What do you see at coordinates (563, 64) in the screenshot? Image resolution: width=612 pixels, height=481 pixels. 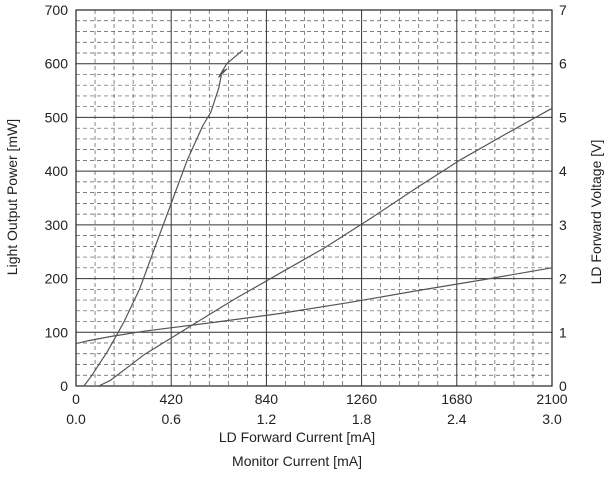 I see `y2-tick-label: 6` at bounding box center [563, 64].